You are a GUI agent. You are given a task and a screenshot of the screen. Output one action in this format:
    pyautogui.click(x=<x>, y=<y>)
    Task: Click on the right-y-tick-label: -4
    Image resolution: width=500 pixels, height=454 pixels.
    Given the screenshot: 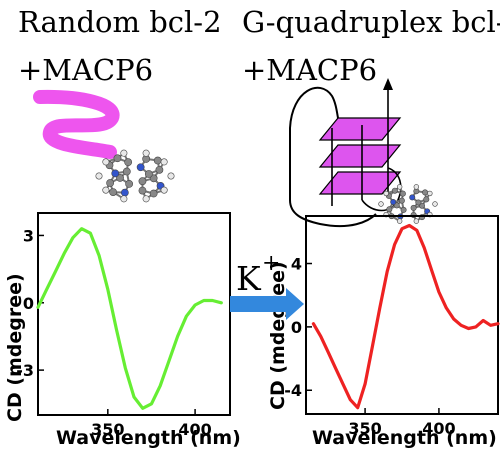 What is the action you would take?
    pyautogui.click(x=293, y=390)
    